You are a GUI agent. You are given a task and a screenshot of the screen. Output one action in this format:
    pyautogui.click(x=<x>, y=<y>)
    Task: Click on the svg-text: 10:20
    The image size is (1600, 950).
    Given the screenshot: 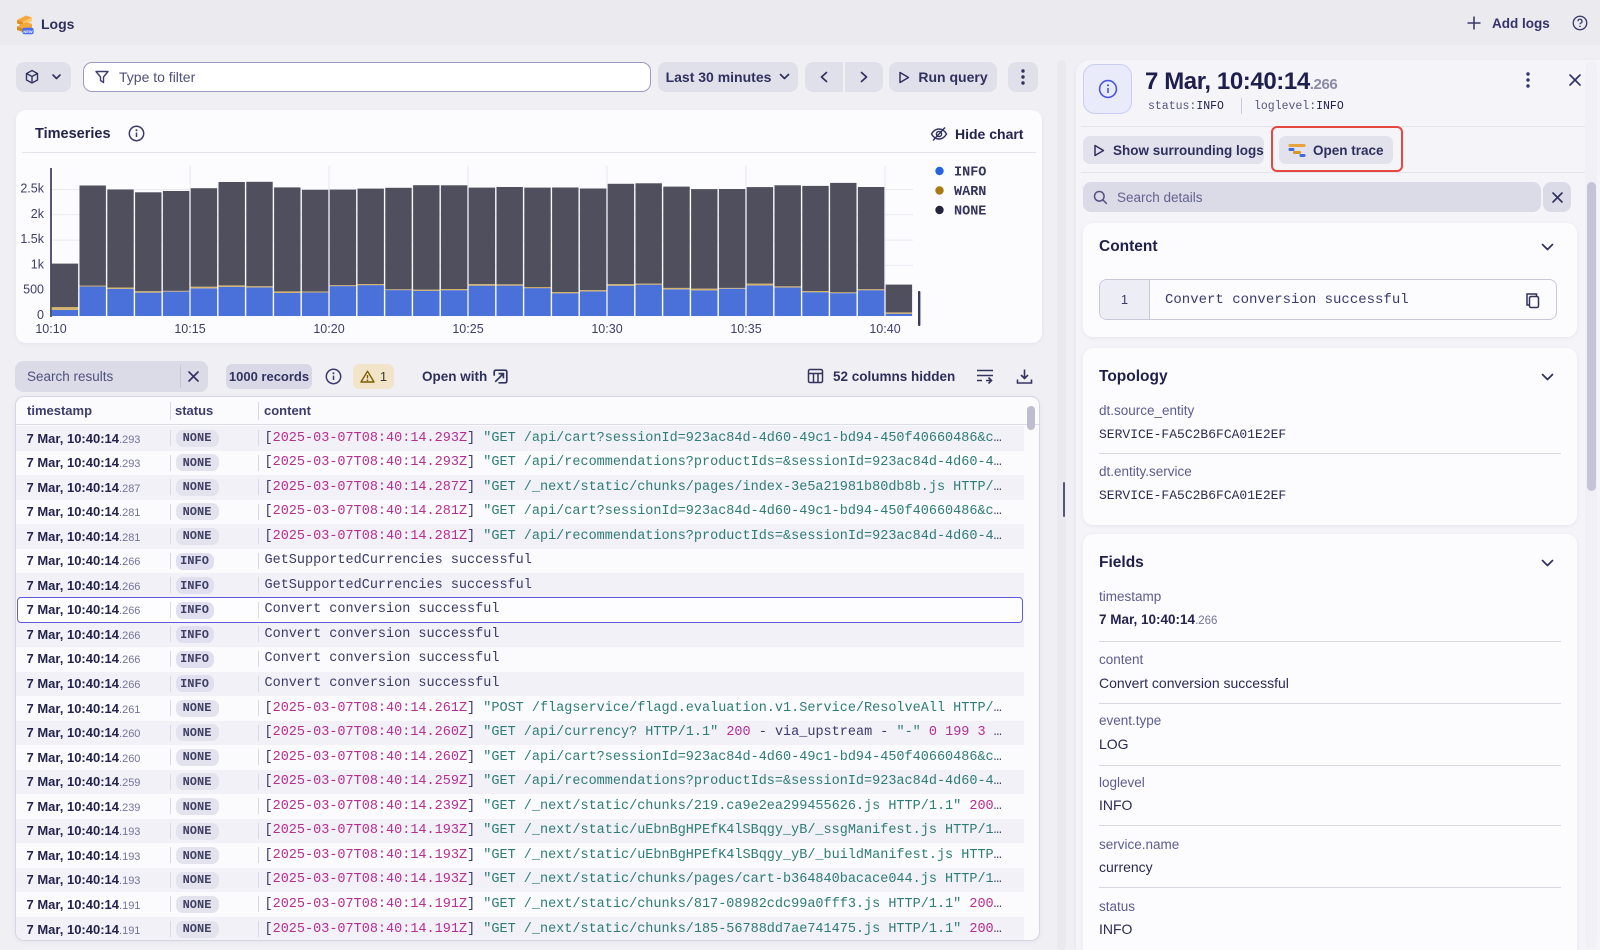 What is the action you would take?
    pyautogui.click(x=328, y=329)
    